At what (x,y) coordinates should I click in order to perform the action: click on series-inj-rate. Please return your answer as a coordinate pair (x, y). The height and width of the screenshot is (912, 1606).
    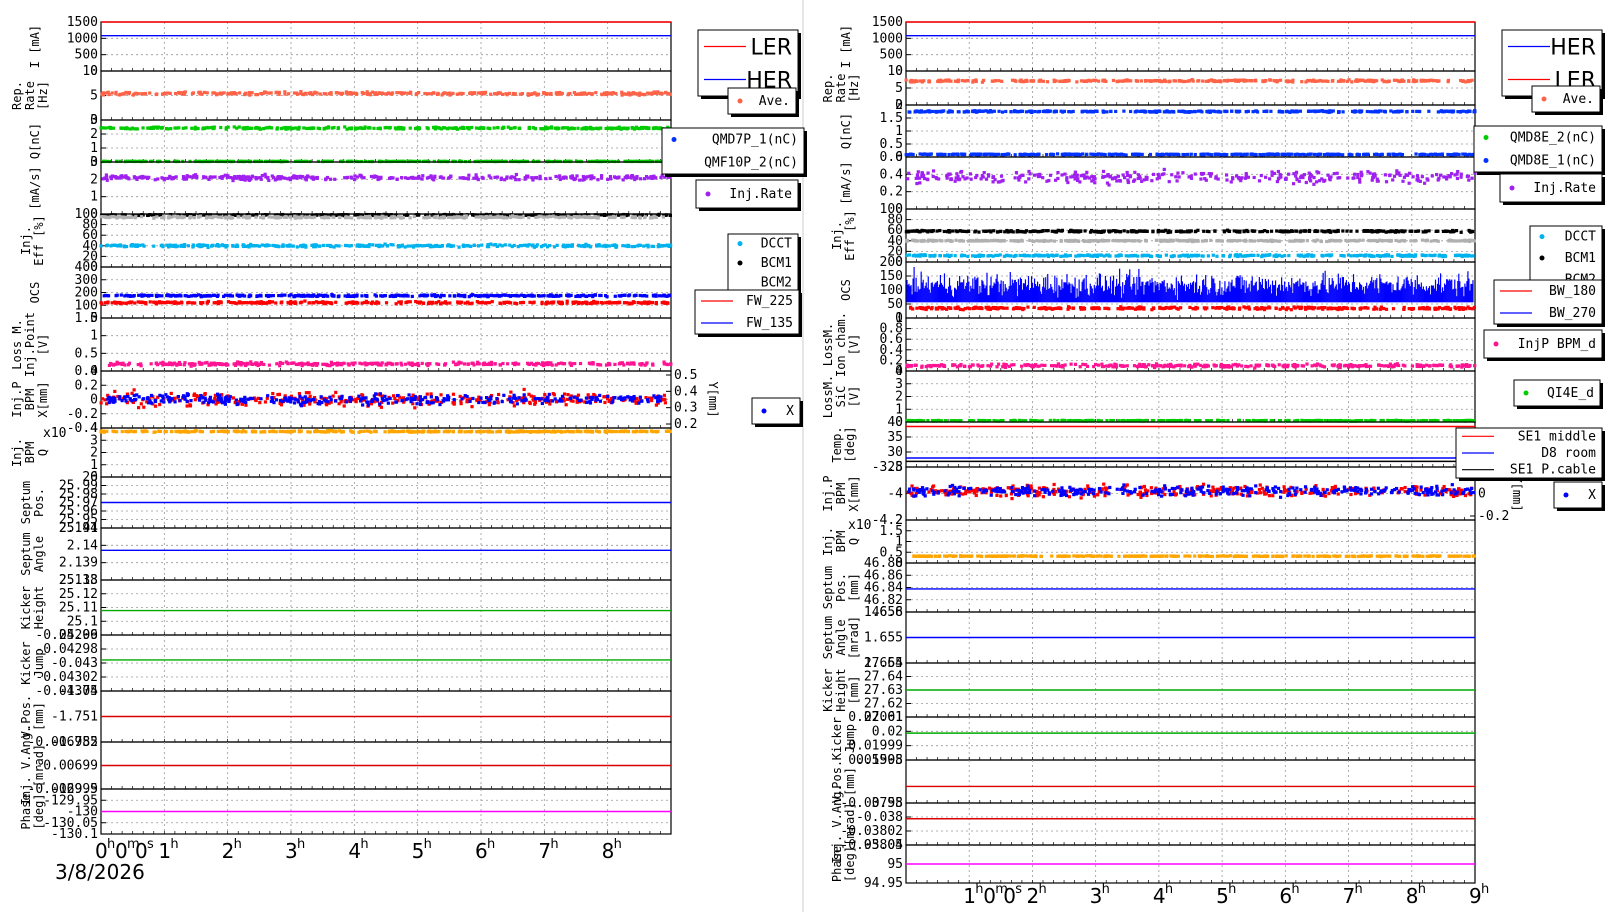
    Looking at the image, I should click on (386, 177).